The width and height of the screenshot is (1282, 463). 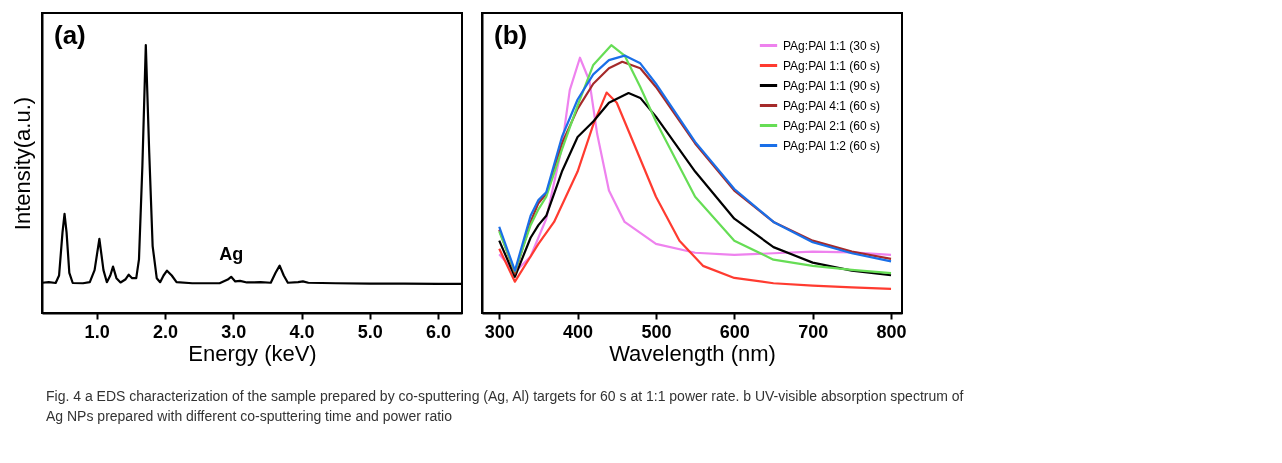 I want to click on x-tick-label: 3.0, so click(x=234, y=331).